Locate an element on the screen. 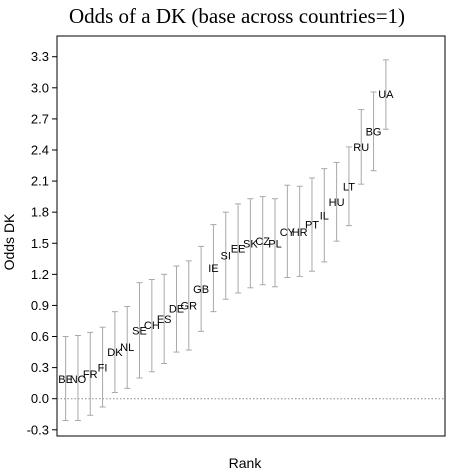 This screenshot has width=474, height=474. point-label: CZ is located at coordinates (262, 242).